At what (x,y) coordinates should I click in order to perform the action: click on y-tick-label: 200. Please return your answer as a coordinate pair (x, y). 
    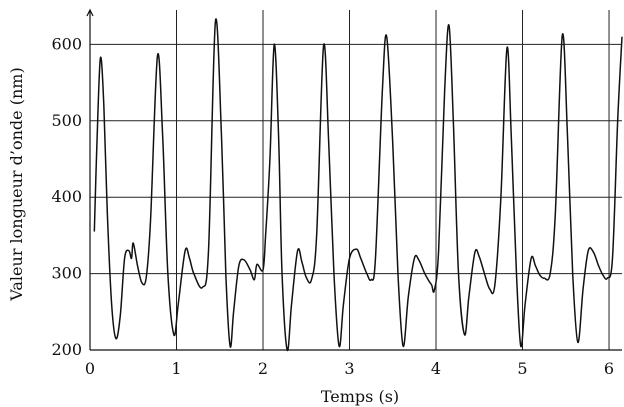
    Looking at the image, I should click on (66, 349).